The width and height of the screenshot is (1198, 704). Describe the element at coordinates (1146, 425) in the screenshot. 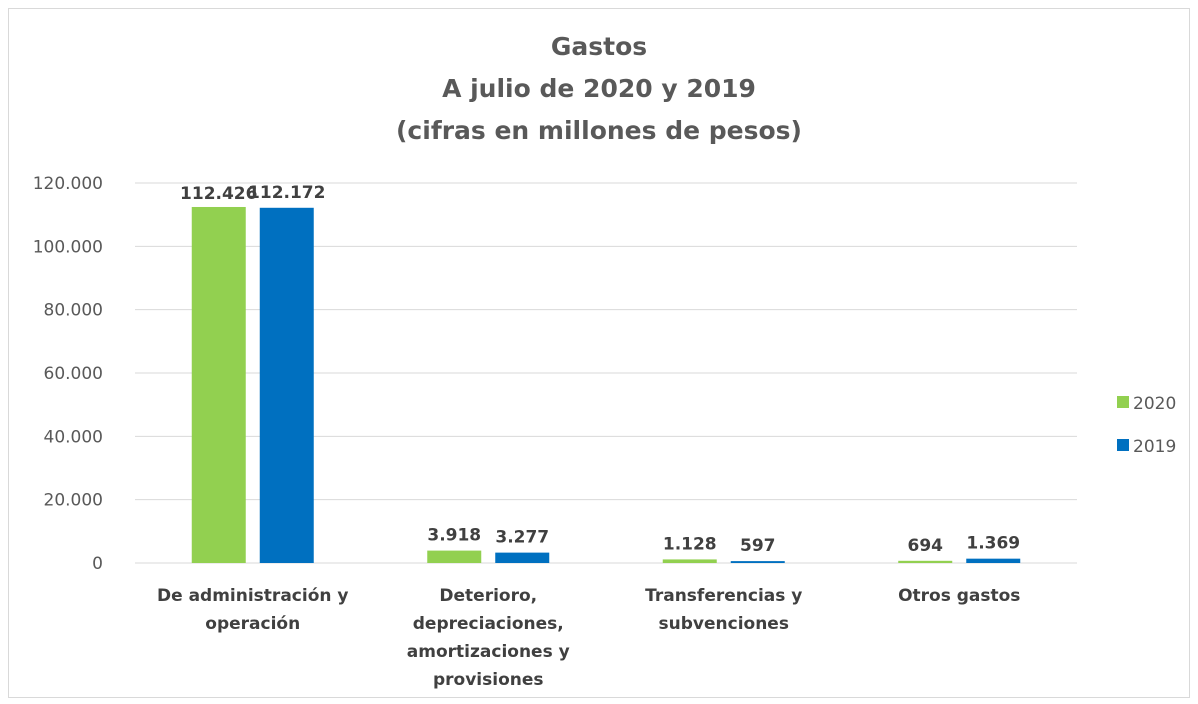

I see `legend: 2020 2019` at that location.